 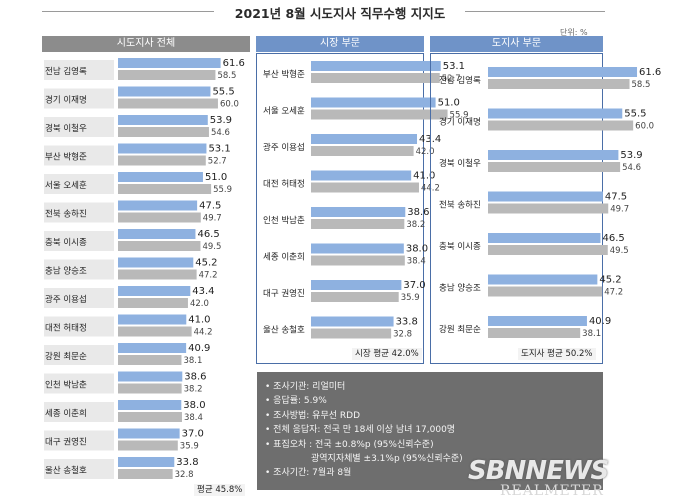 I want to click on category-label: 전남 김영록, so click(x=460, y=80).